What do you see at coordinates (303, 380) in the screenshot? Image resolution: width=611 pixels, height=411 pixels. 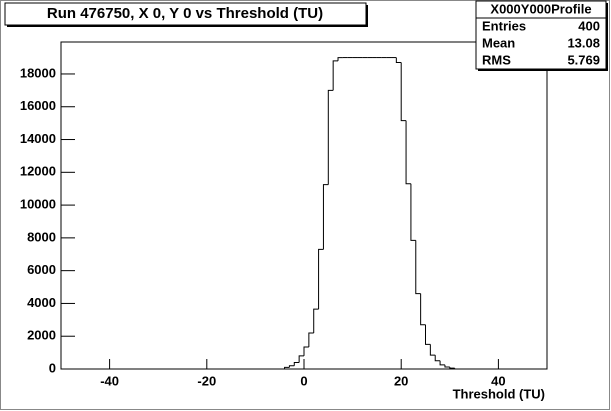 I see `x-tick-label: 0` at bounding box center [303, 380].